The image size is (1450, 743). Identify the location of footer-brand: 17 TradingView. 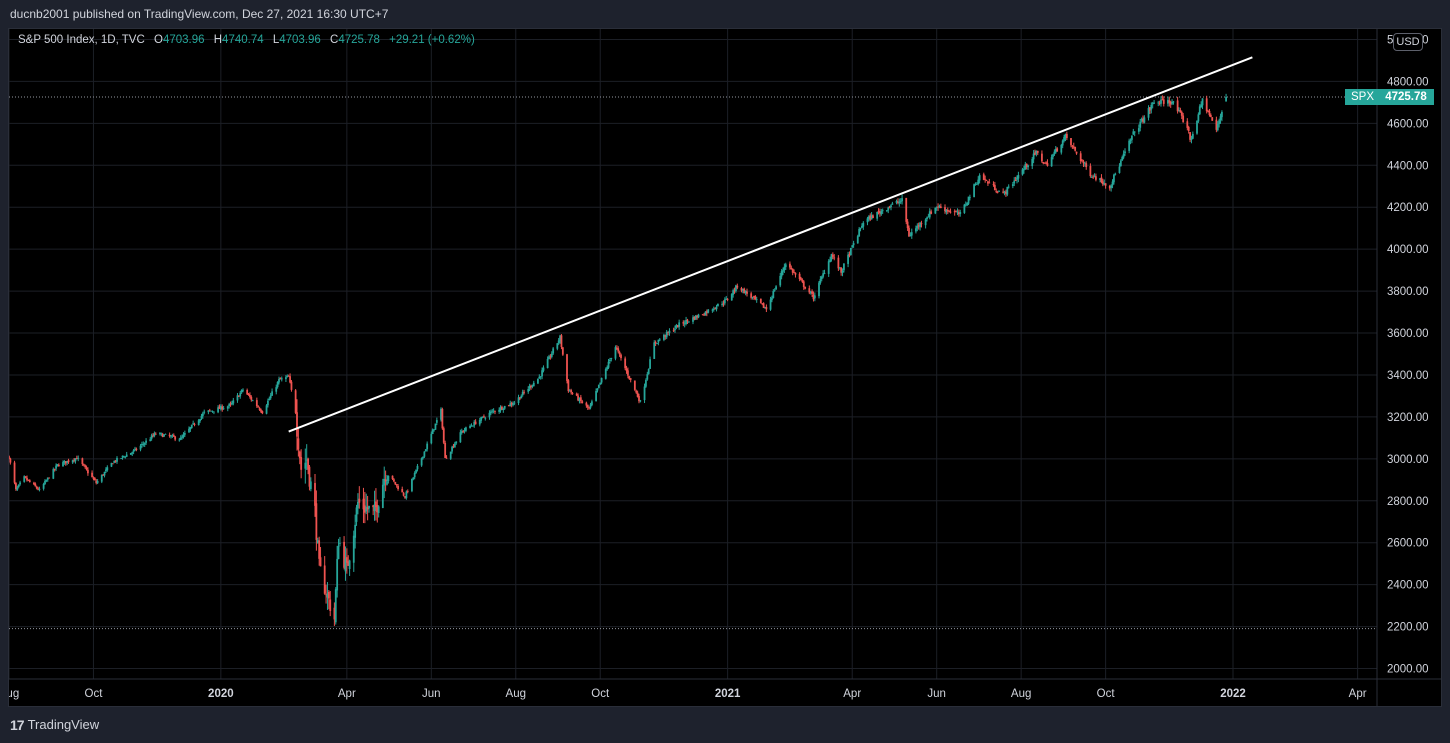
(54, 725).